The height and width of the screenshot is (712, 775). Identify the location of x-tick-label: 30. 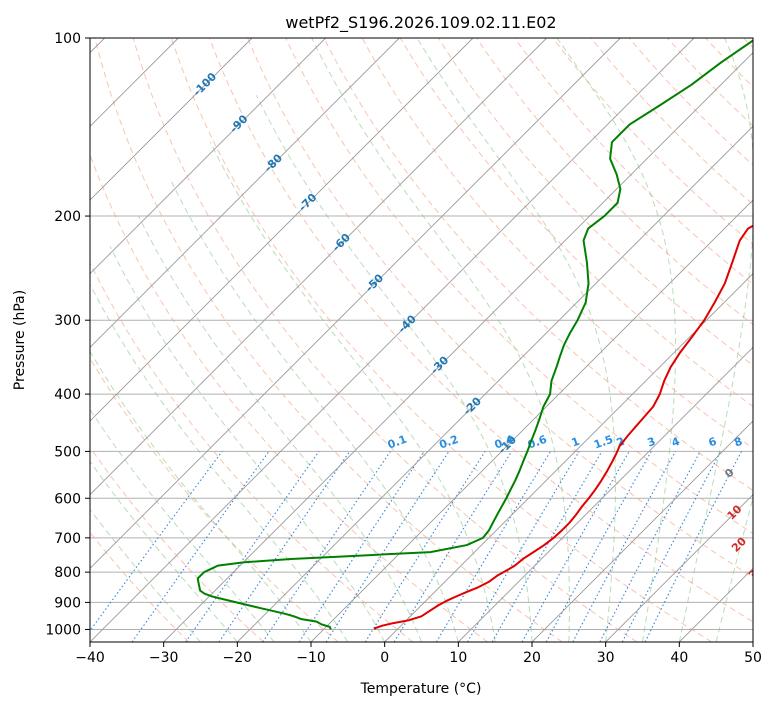
(606, 658).